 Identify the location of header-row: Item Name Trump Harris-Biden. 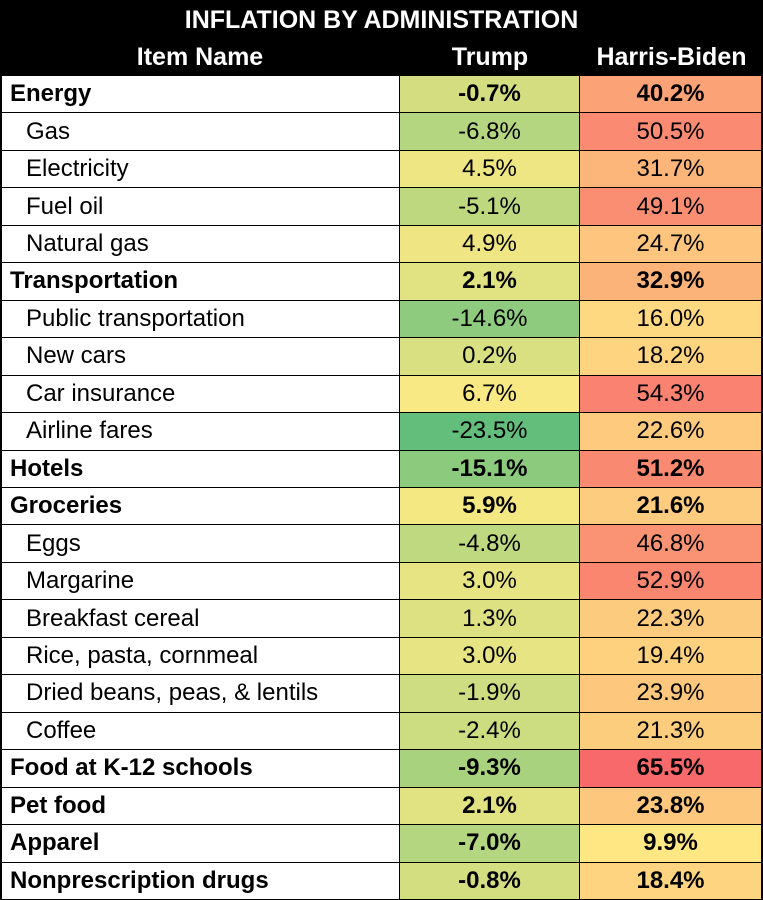
(381, 57).